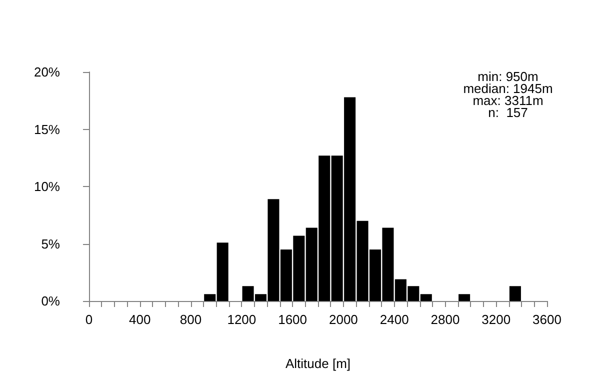  Describe the element at coordinates (293, 319) in the screenshot. I see `x-tick-label: 1600` at that location.